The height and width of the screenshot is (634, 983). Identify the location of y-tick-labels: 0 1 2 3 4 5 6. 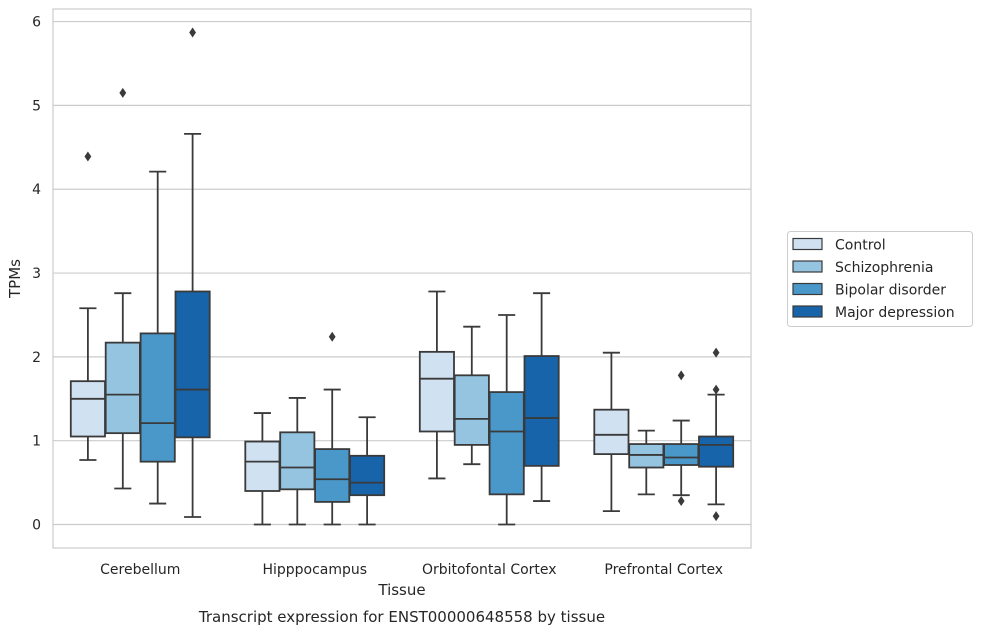
(36, 274).